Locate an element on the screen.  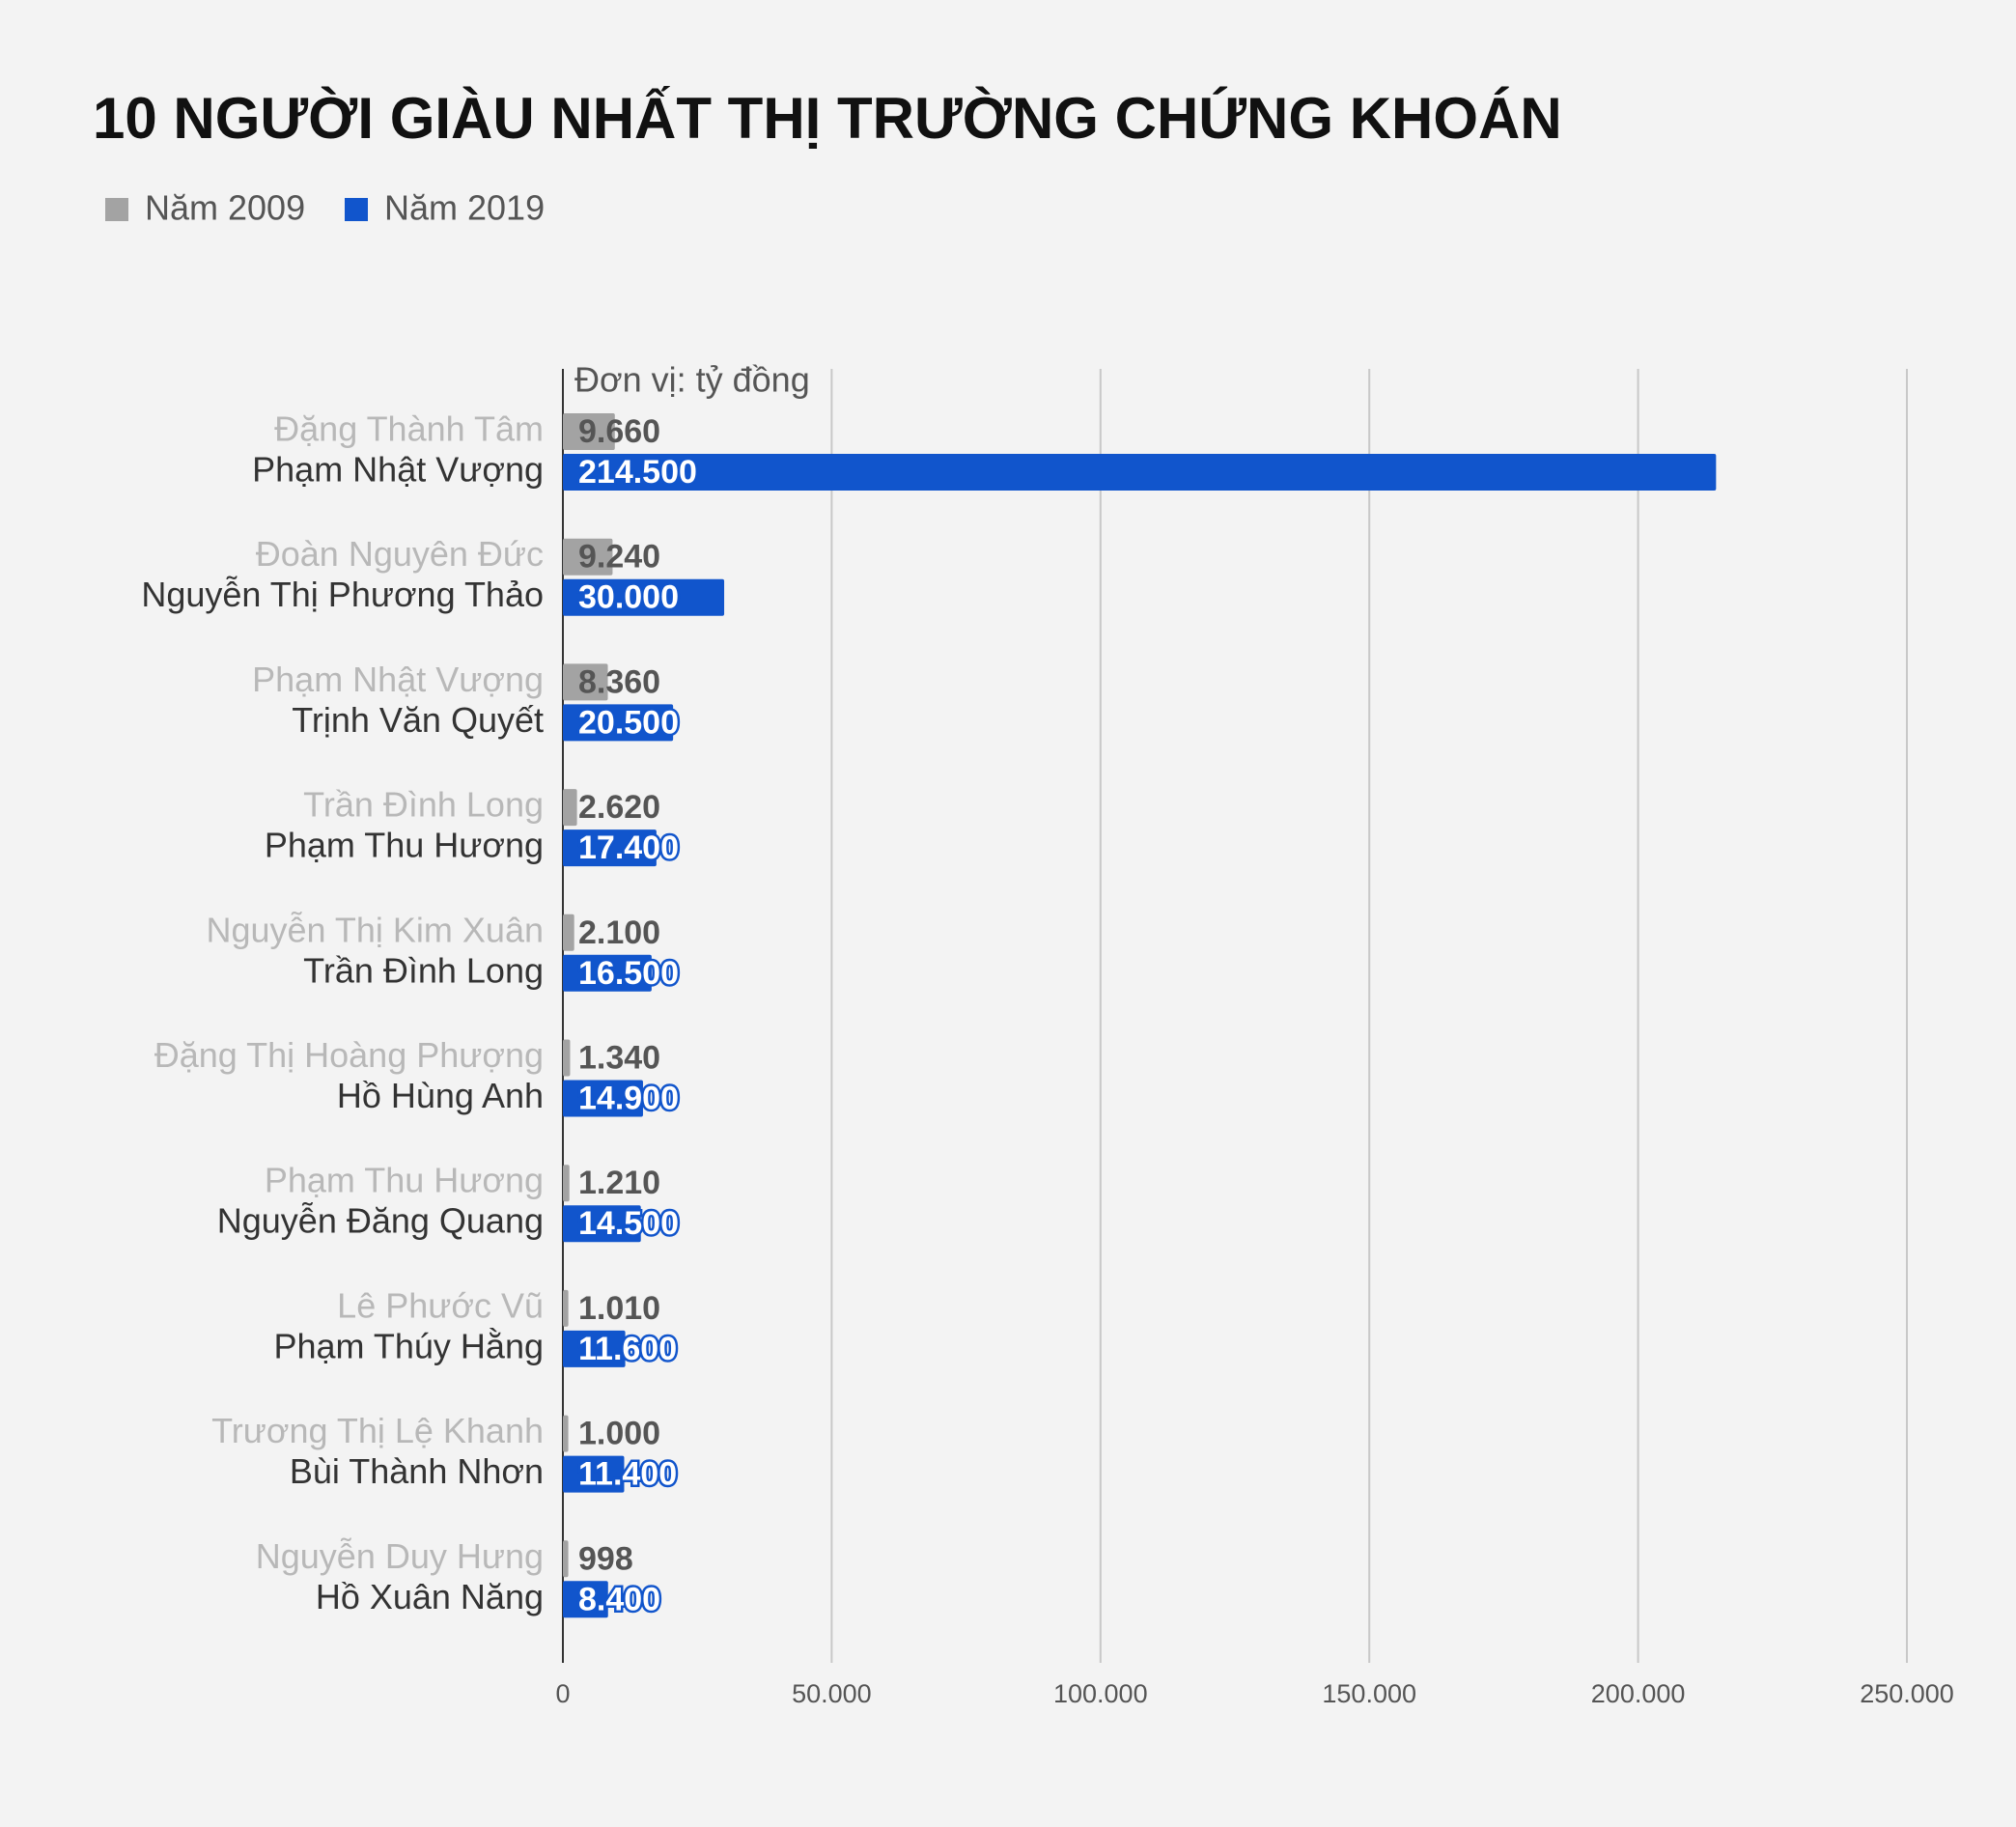
x-tick-label: 50.000 is located at coordinates (832, 1693).